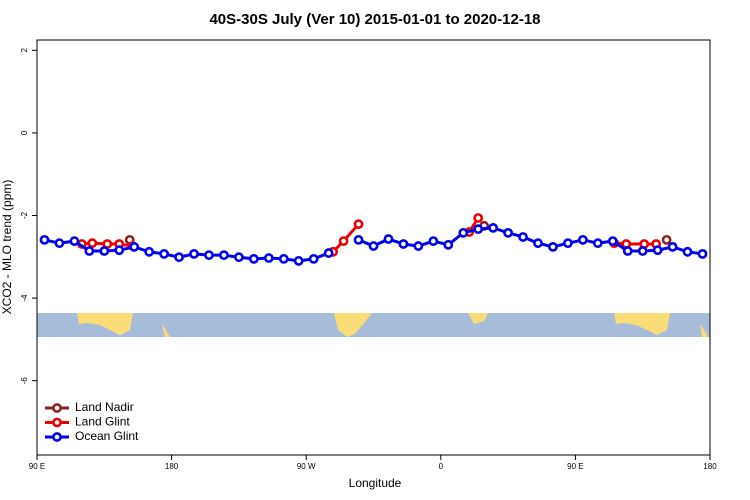 The height and width of the screenshot is (500, 750). Describe the element at coordinates (104, 407) in the screenshot. I see `legend-label: Land Nadir` at that location.